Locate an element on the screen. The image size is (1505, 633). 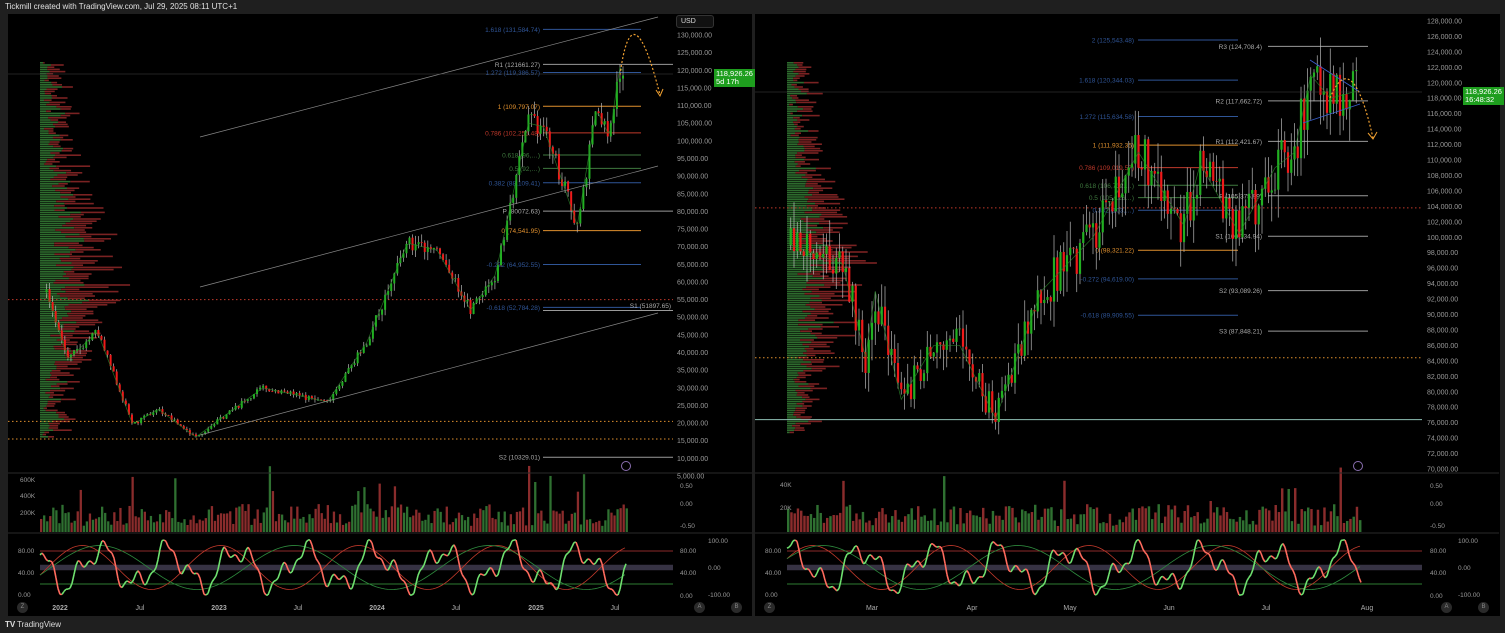
left-zoom-button: Z is located at coordinates (22, 607).